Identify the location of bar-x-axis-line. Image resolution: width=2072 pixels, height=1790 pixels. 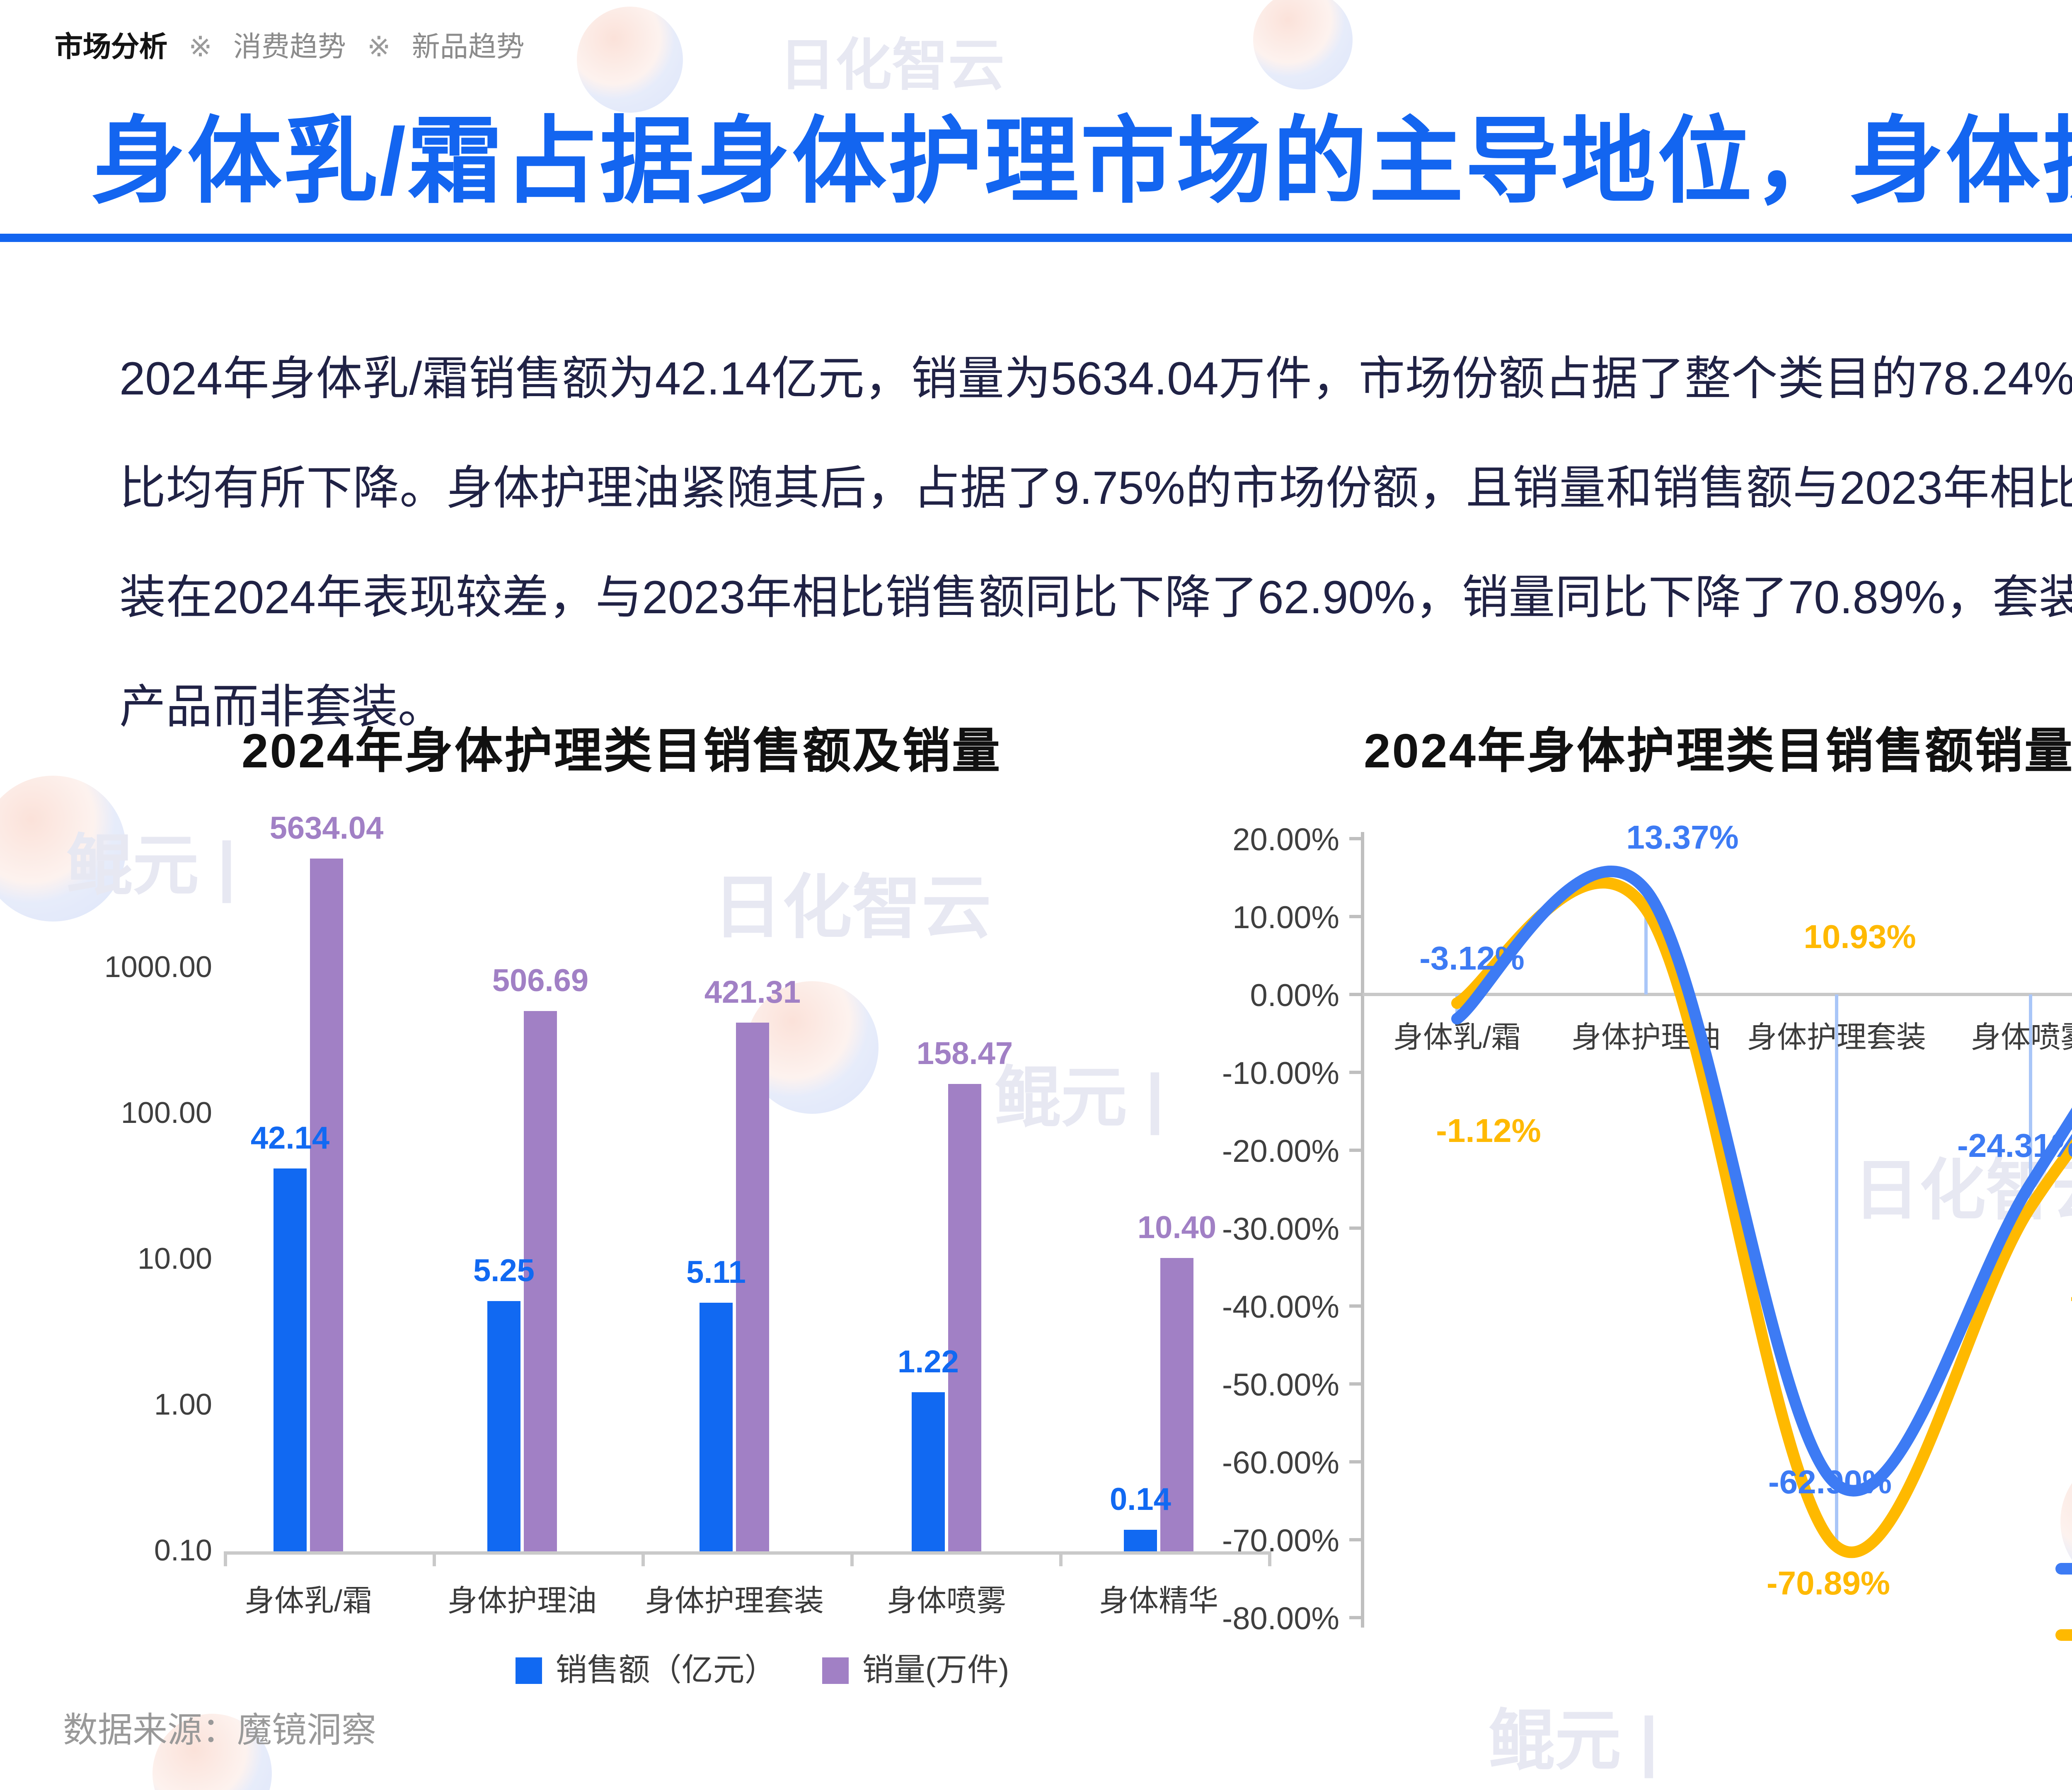
(746, 1553).